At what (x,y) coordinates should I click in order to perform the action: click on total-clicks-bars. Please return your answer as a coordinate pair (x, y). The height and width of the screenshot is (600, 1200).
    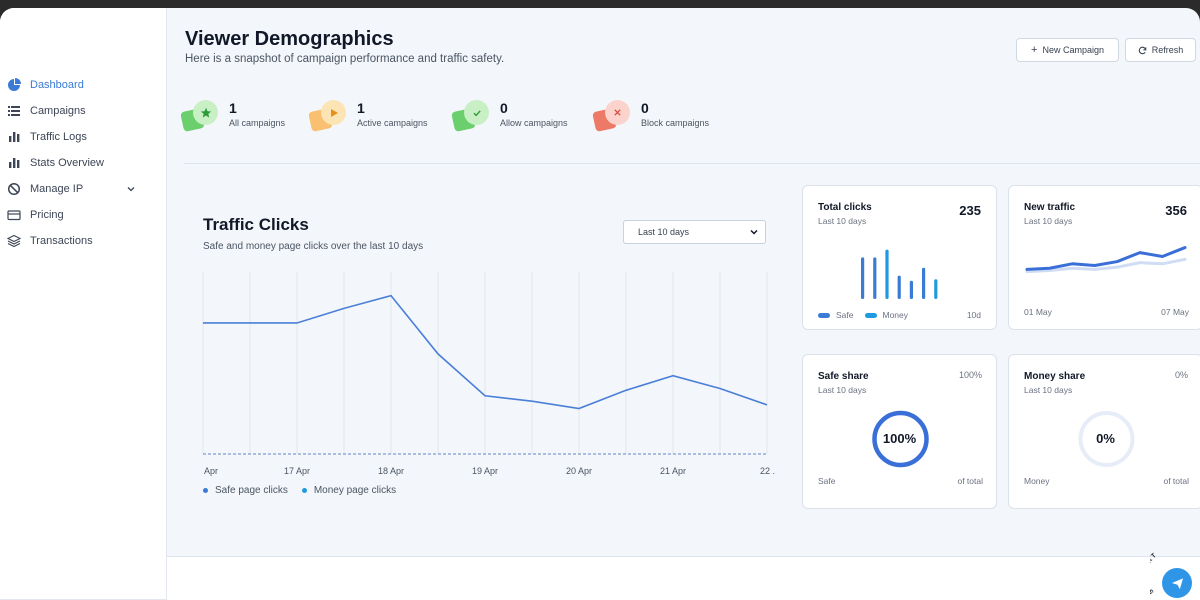
    Looking at the image, I should click on (899, 274).